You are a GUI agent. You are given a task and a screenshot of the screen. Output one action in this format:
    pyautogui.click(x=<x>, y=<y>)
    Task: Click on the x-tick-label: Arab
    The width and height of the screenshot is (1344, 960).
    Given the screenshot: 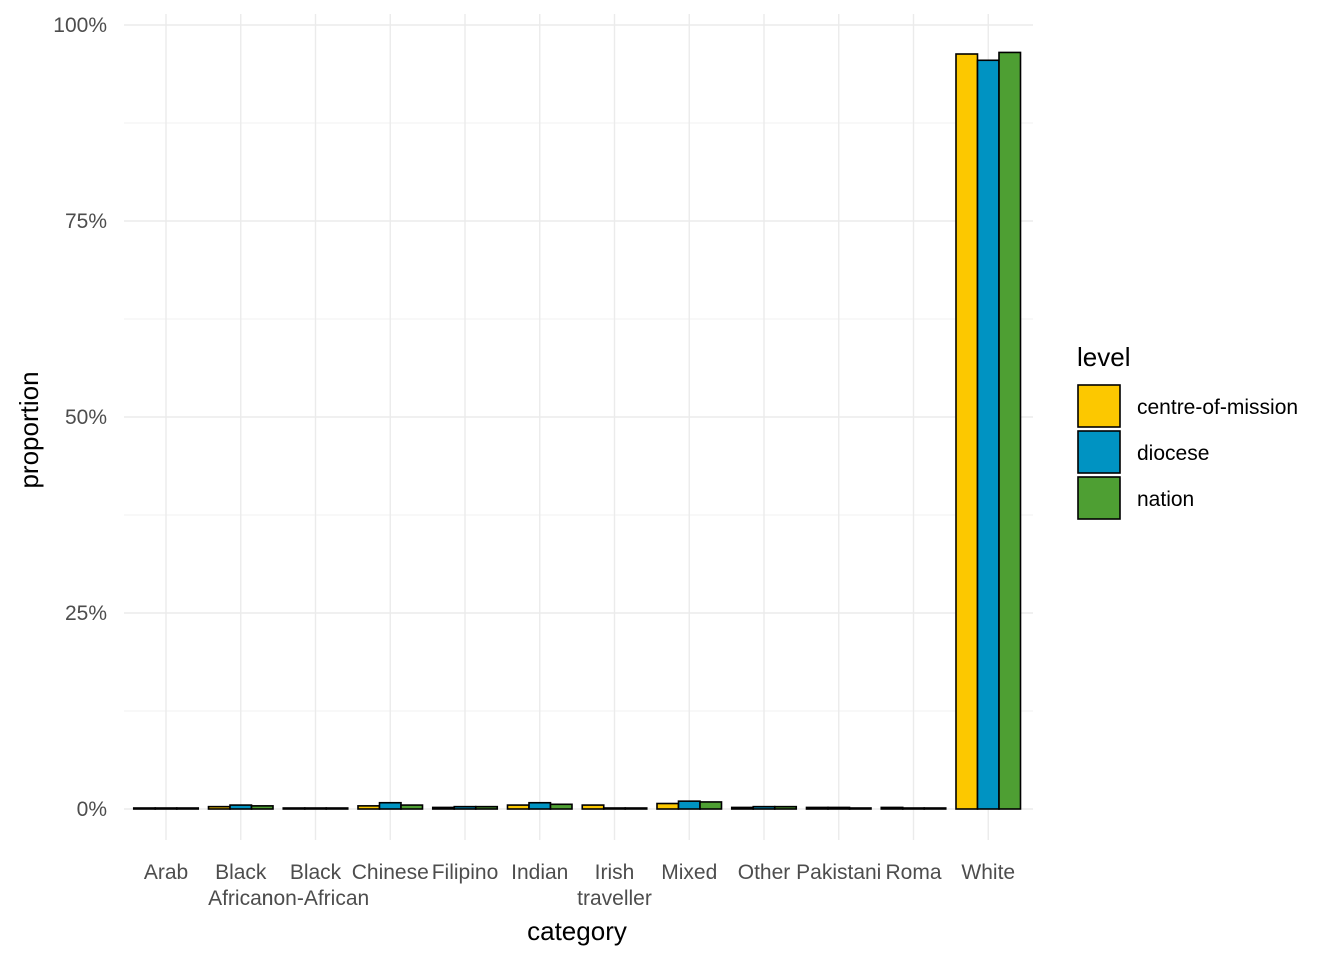 What is the action you would take?
    pyautogui.click(x=166, y=872)
    